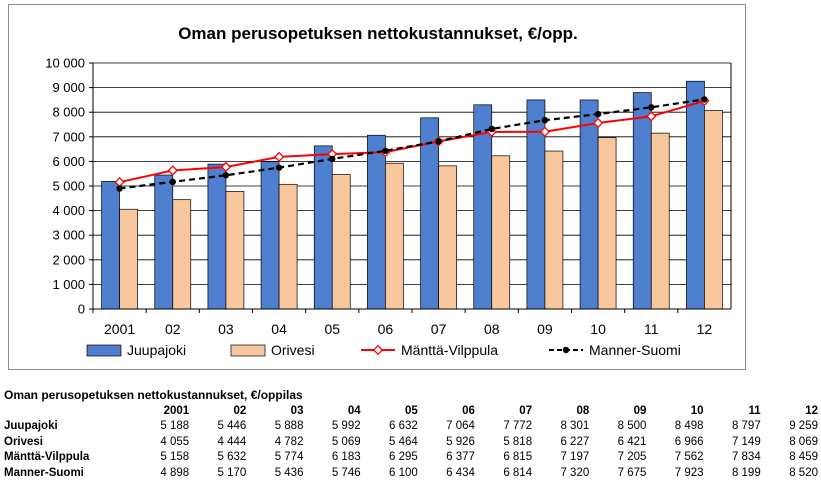  Describe the element at coordinates (68, 112) in the screenshot. I see `y-tick-label: 8 000` at that location.